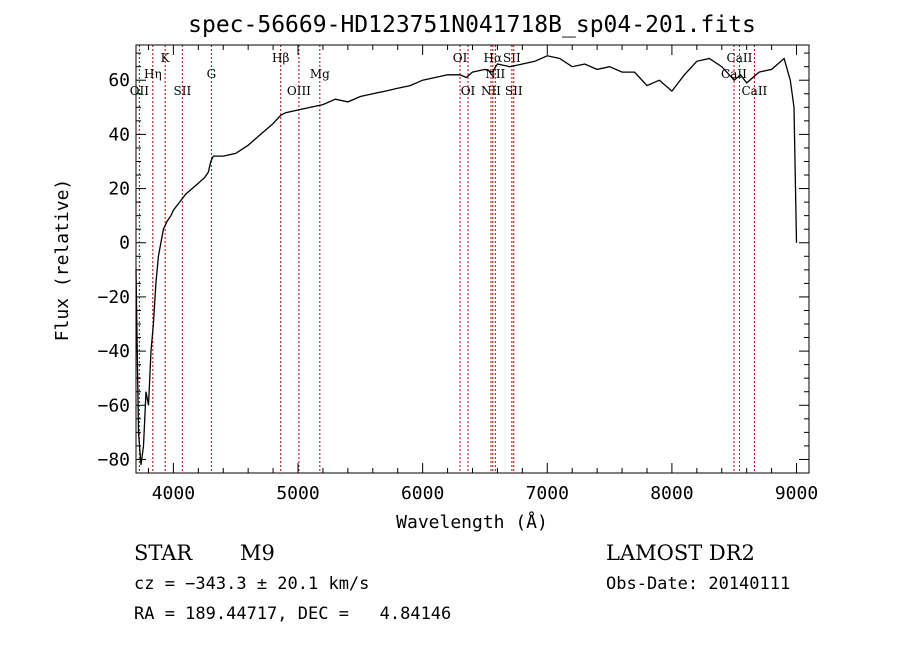 This screenshot has width=900, height=649. What do you see at coordinates (299, 91) in the screenshot?
I see `spectral-line-label: OIII` at bounding box center [299, 91].